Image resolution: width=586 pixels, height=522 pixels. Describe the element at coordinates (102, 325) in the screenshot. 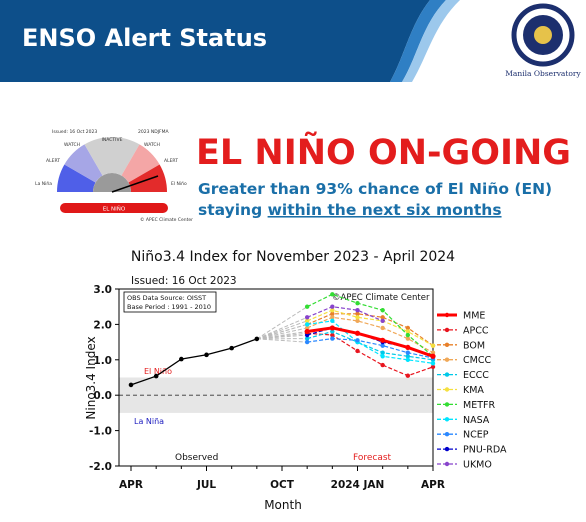

I see `y-tick-label: 2.0` at that location.